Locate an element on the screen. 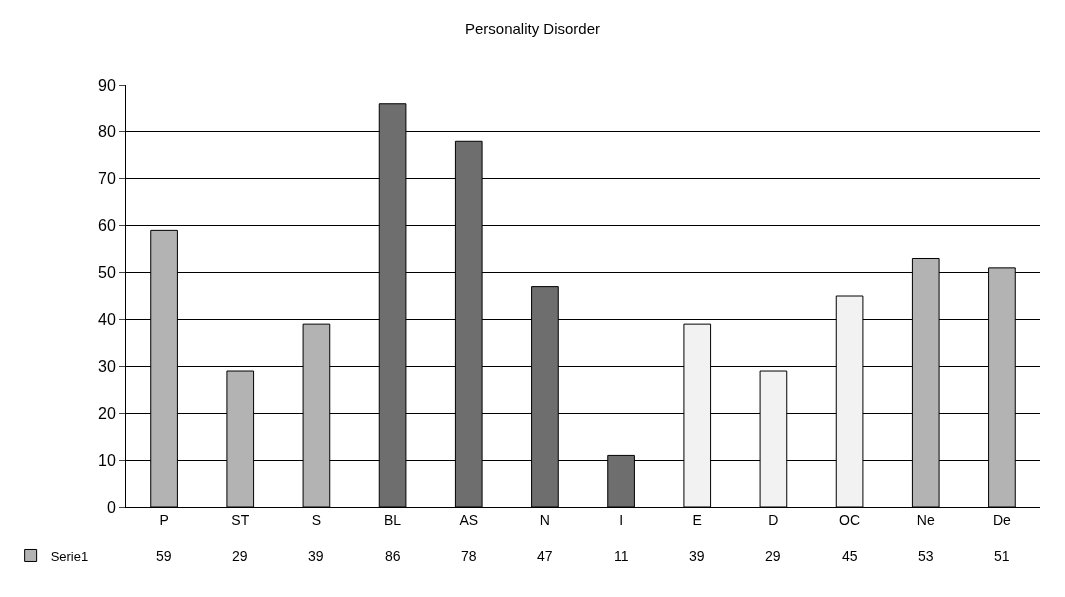 This screenshot has width=1065, height=597. data-label: 59 is located at coordinates (164, 556).